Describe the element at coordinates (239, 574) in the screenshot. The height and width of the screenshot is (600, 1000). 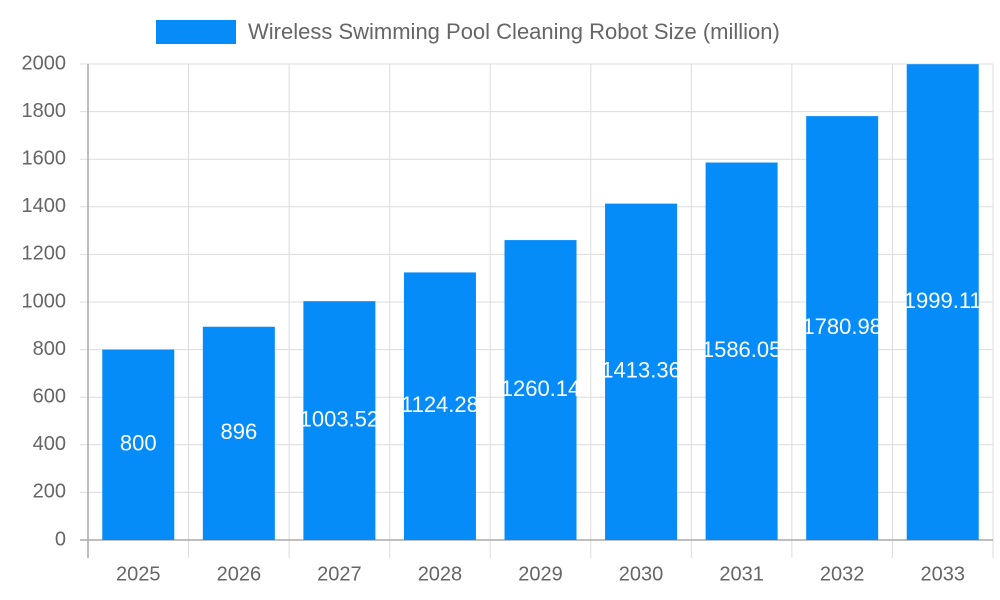
I see `x-tick-label: 2026` at that location.